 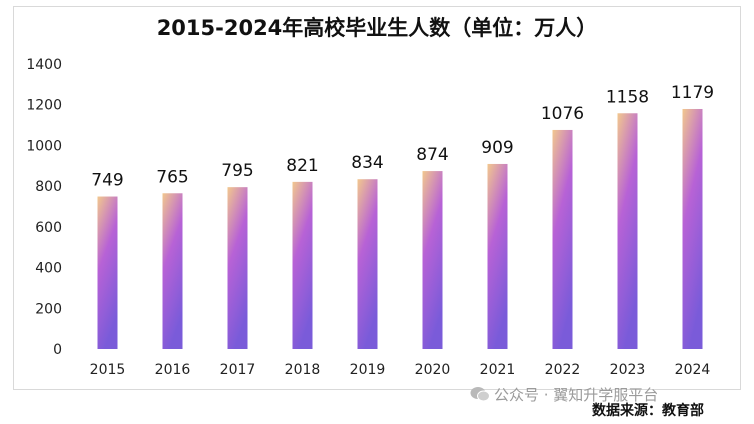 What do you see at coordinates (108, 370) in the screenshot?
I see `x-tick-label: 2015` at bounding box center [108, 370].